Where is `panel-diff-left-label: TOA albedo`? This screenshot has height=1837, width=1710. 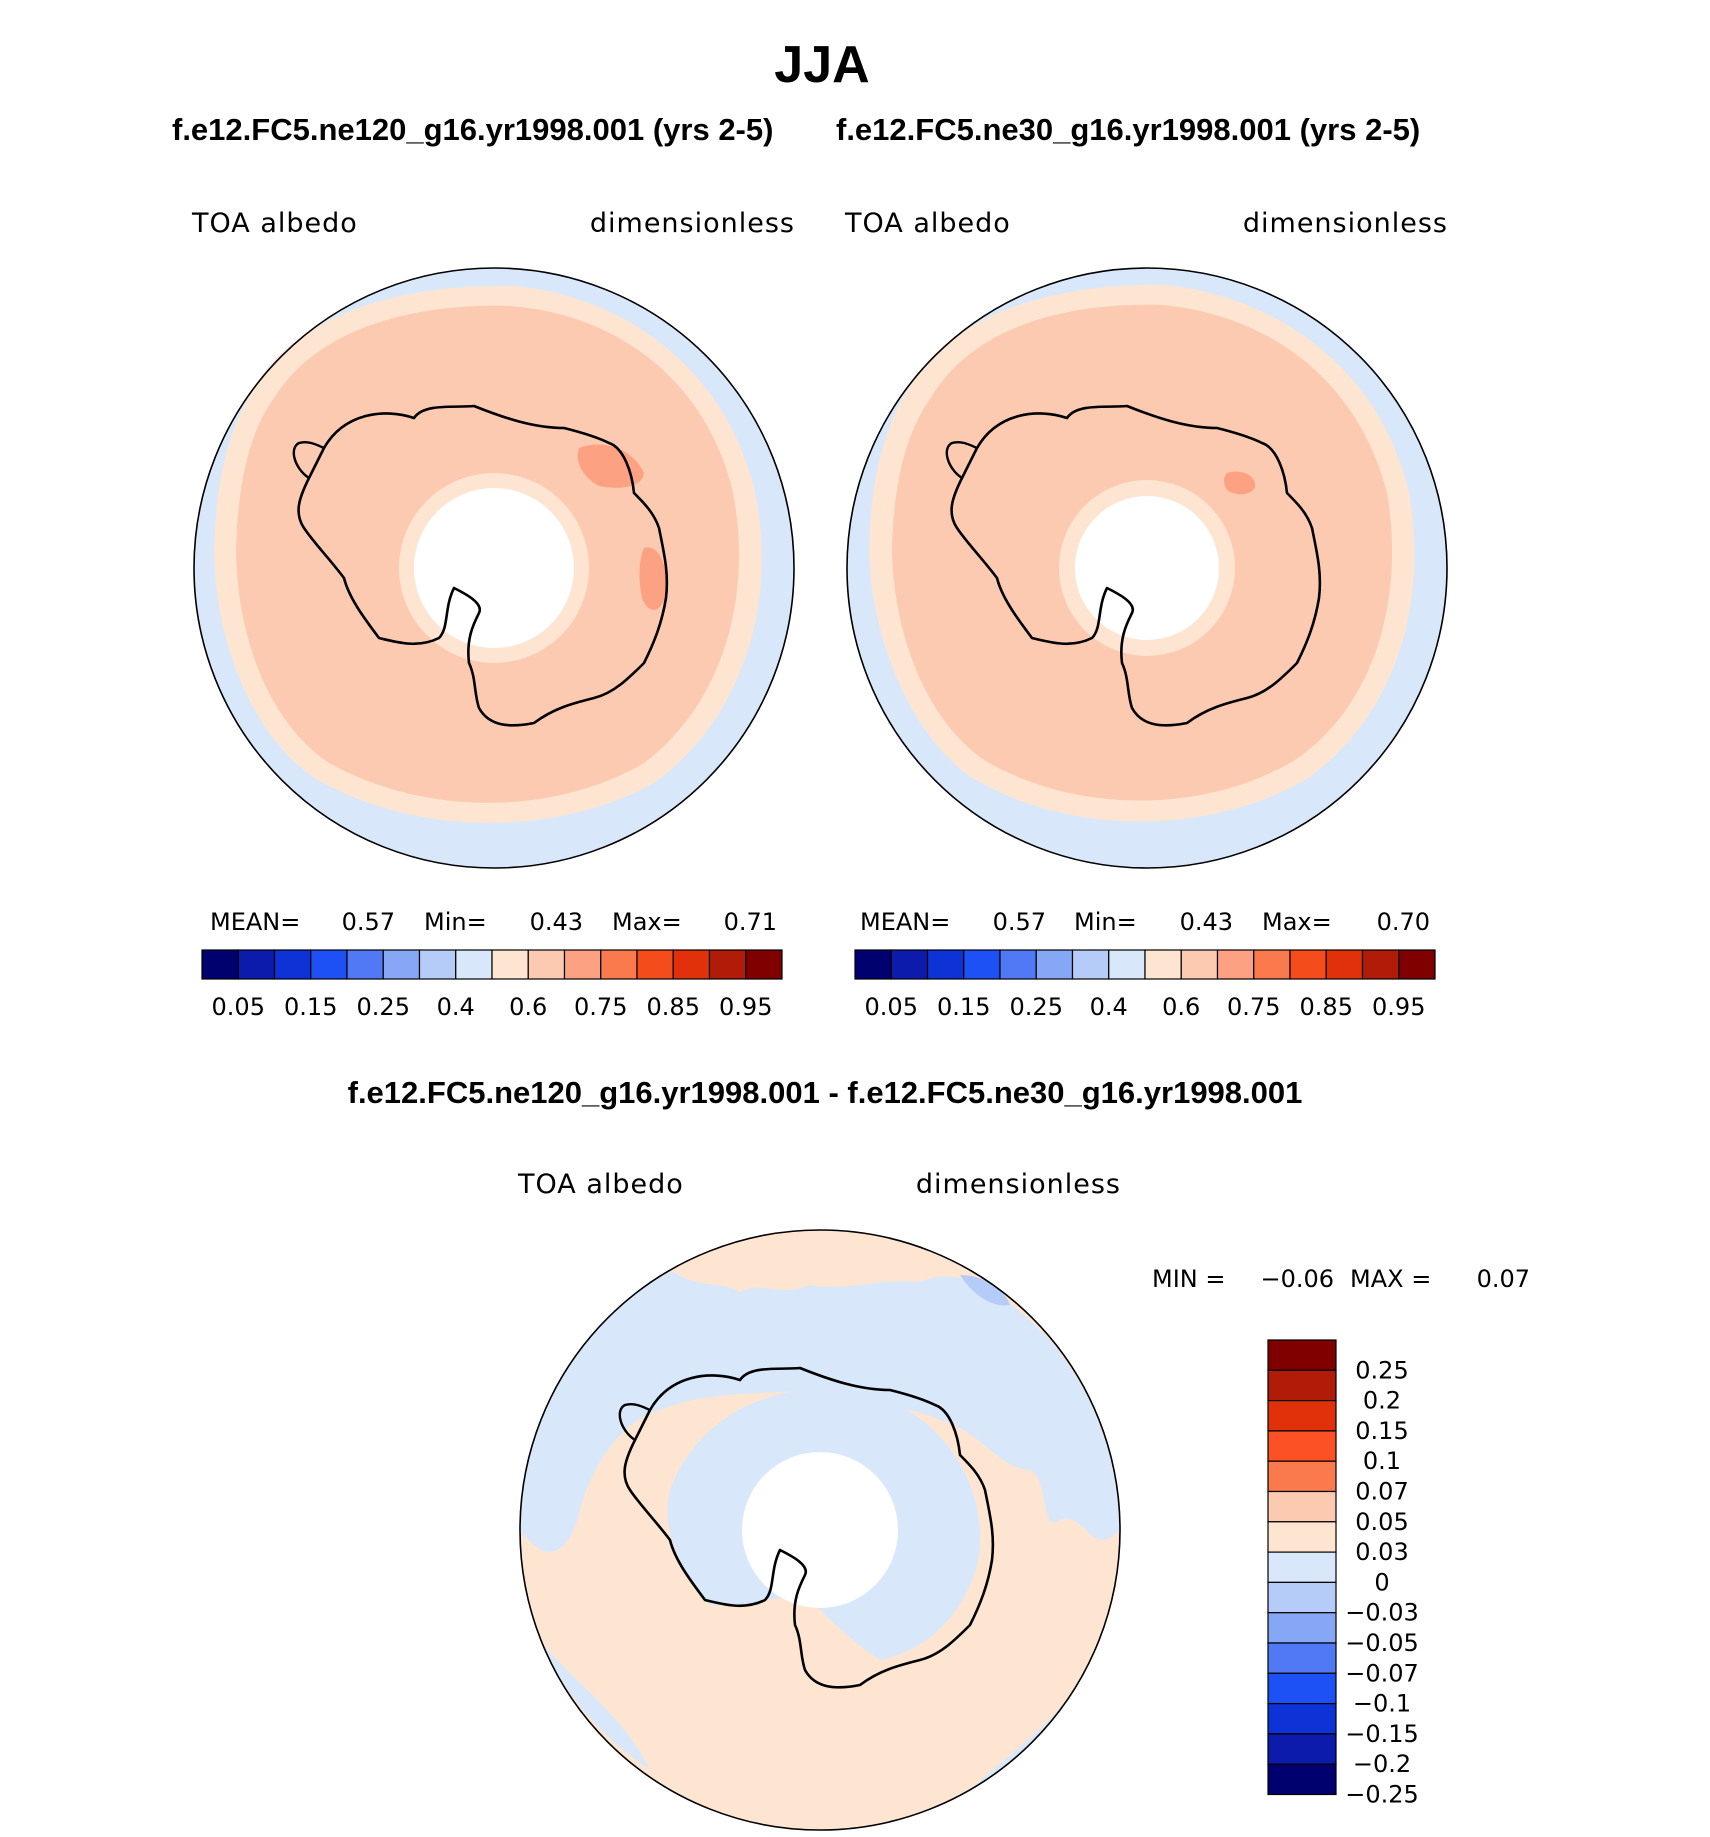
panel-diff-left-label: TOA albedo is located at coordinates (600, 1184).